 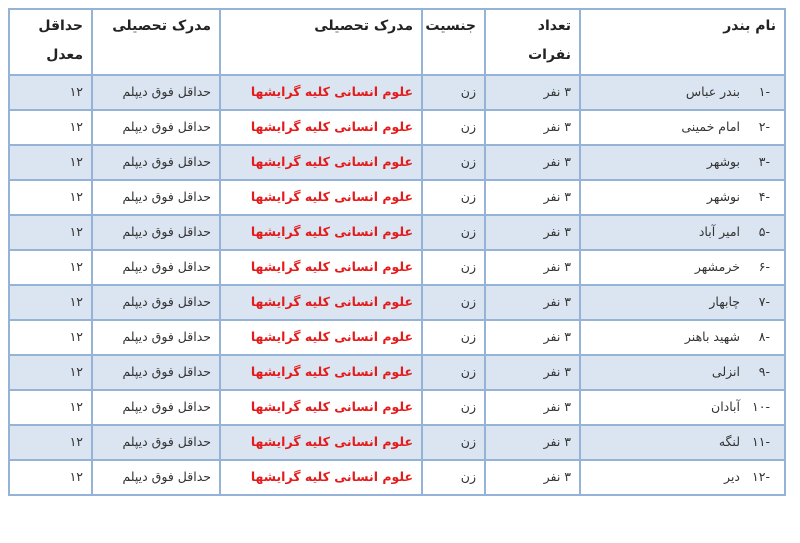 What do you see at coordinates (710, 126) in the screenshot?
I see `port-name: امام خمینی` at bounding box center [710, 126].